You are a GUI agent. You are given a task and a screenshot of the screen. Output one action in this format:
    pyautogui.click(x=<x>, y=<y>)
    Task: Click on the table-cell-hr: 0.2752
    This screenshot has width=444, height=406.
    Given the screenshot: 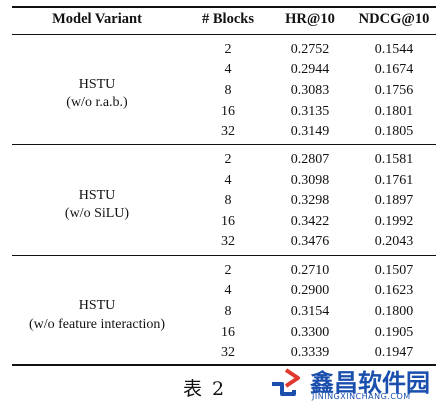 What is the action you would take?
    pyautogui.click(x=310, y=49)
    